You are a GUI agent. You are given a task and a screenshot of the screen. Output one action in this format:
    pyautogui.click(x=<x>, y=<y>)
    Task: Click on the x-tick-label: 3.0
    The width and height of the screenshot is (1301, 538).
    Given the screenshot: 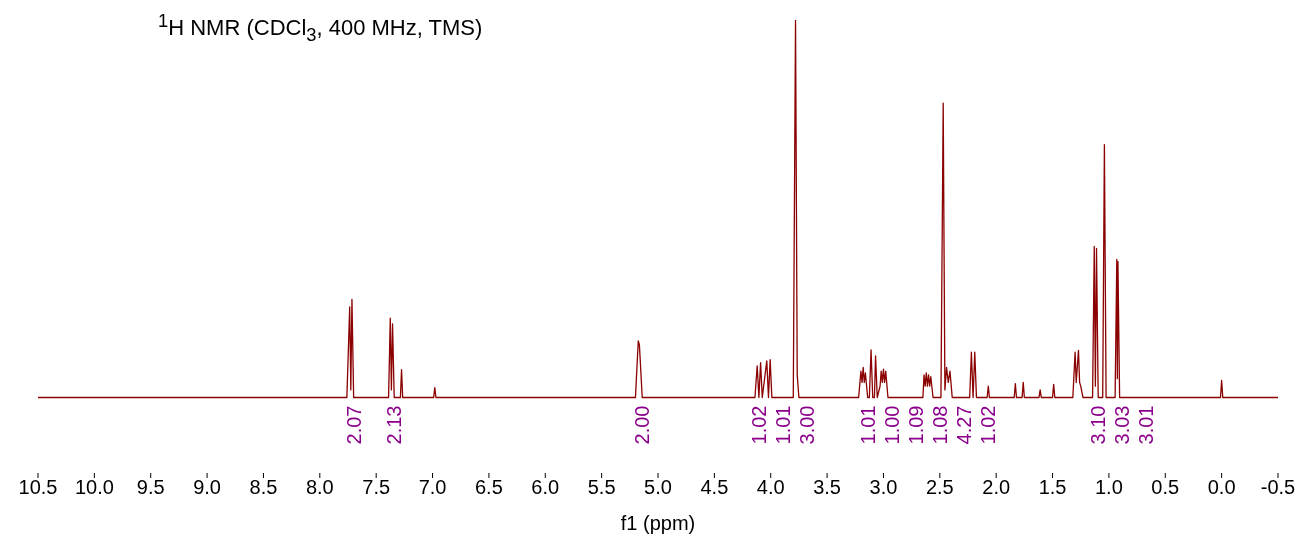 What is the action you would take?
    pyautogui.click(x=883, y=487)
    